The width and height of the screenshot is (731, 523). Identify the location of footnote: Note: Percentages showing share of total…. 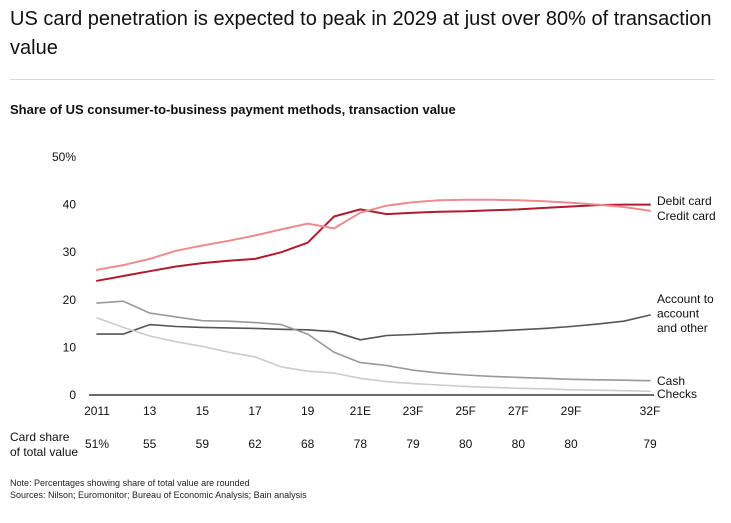
(158, 489).